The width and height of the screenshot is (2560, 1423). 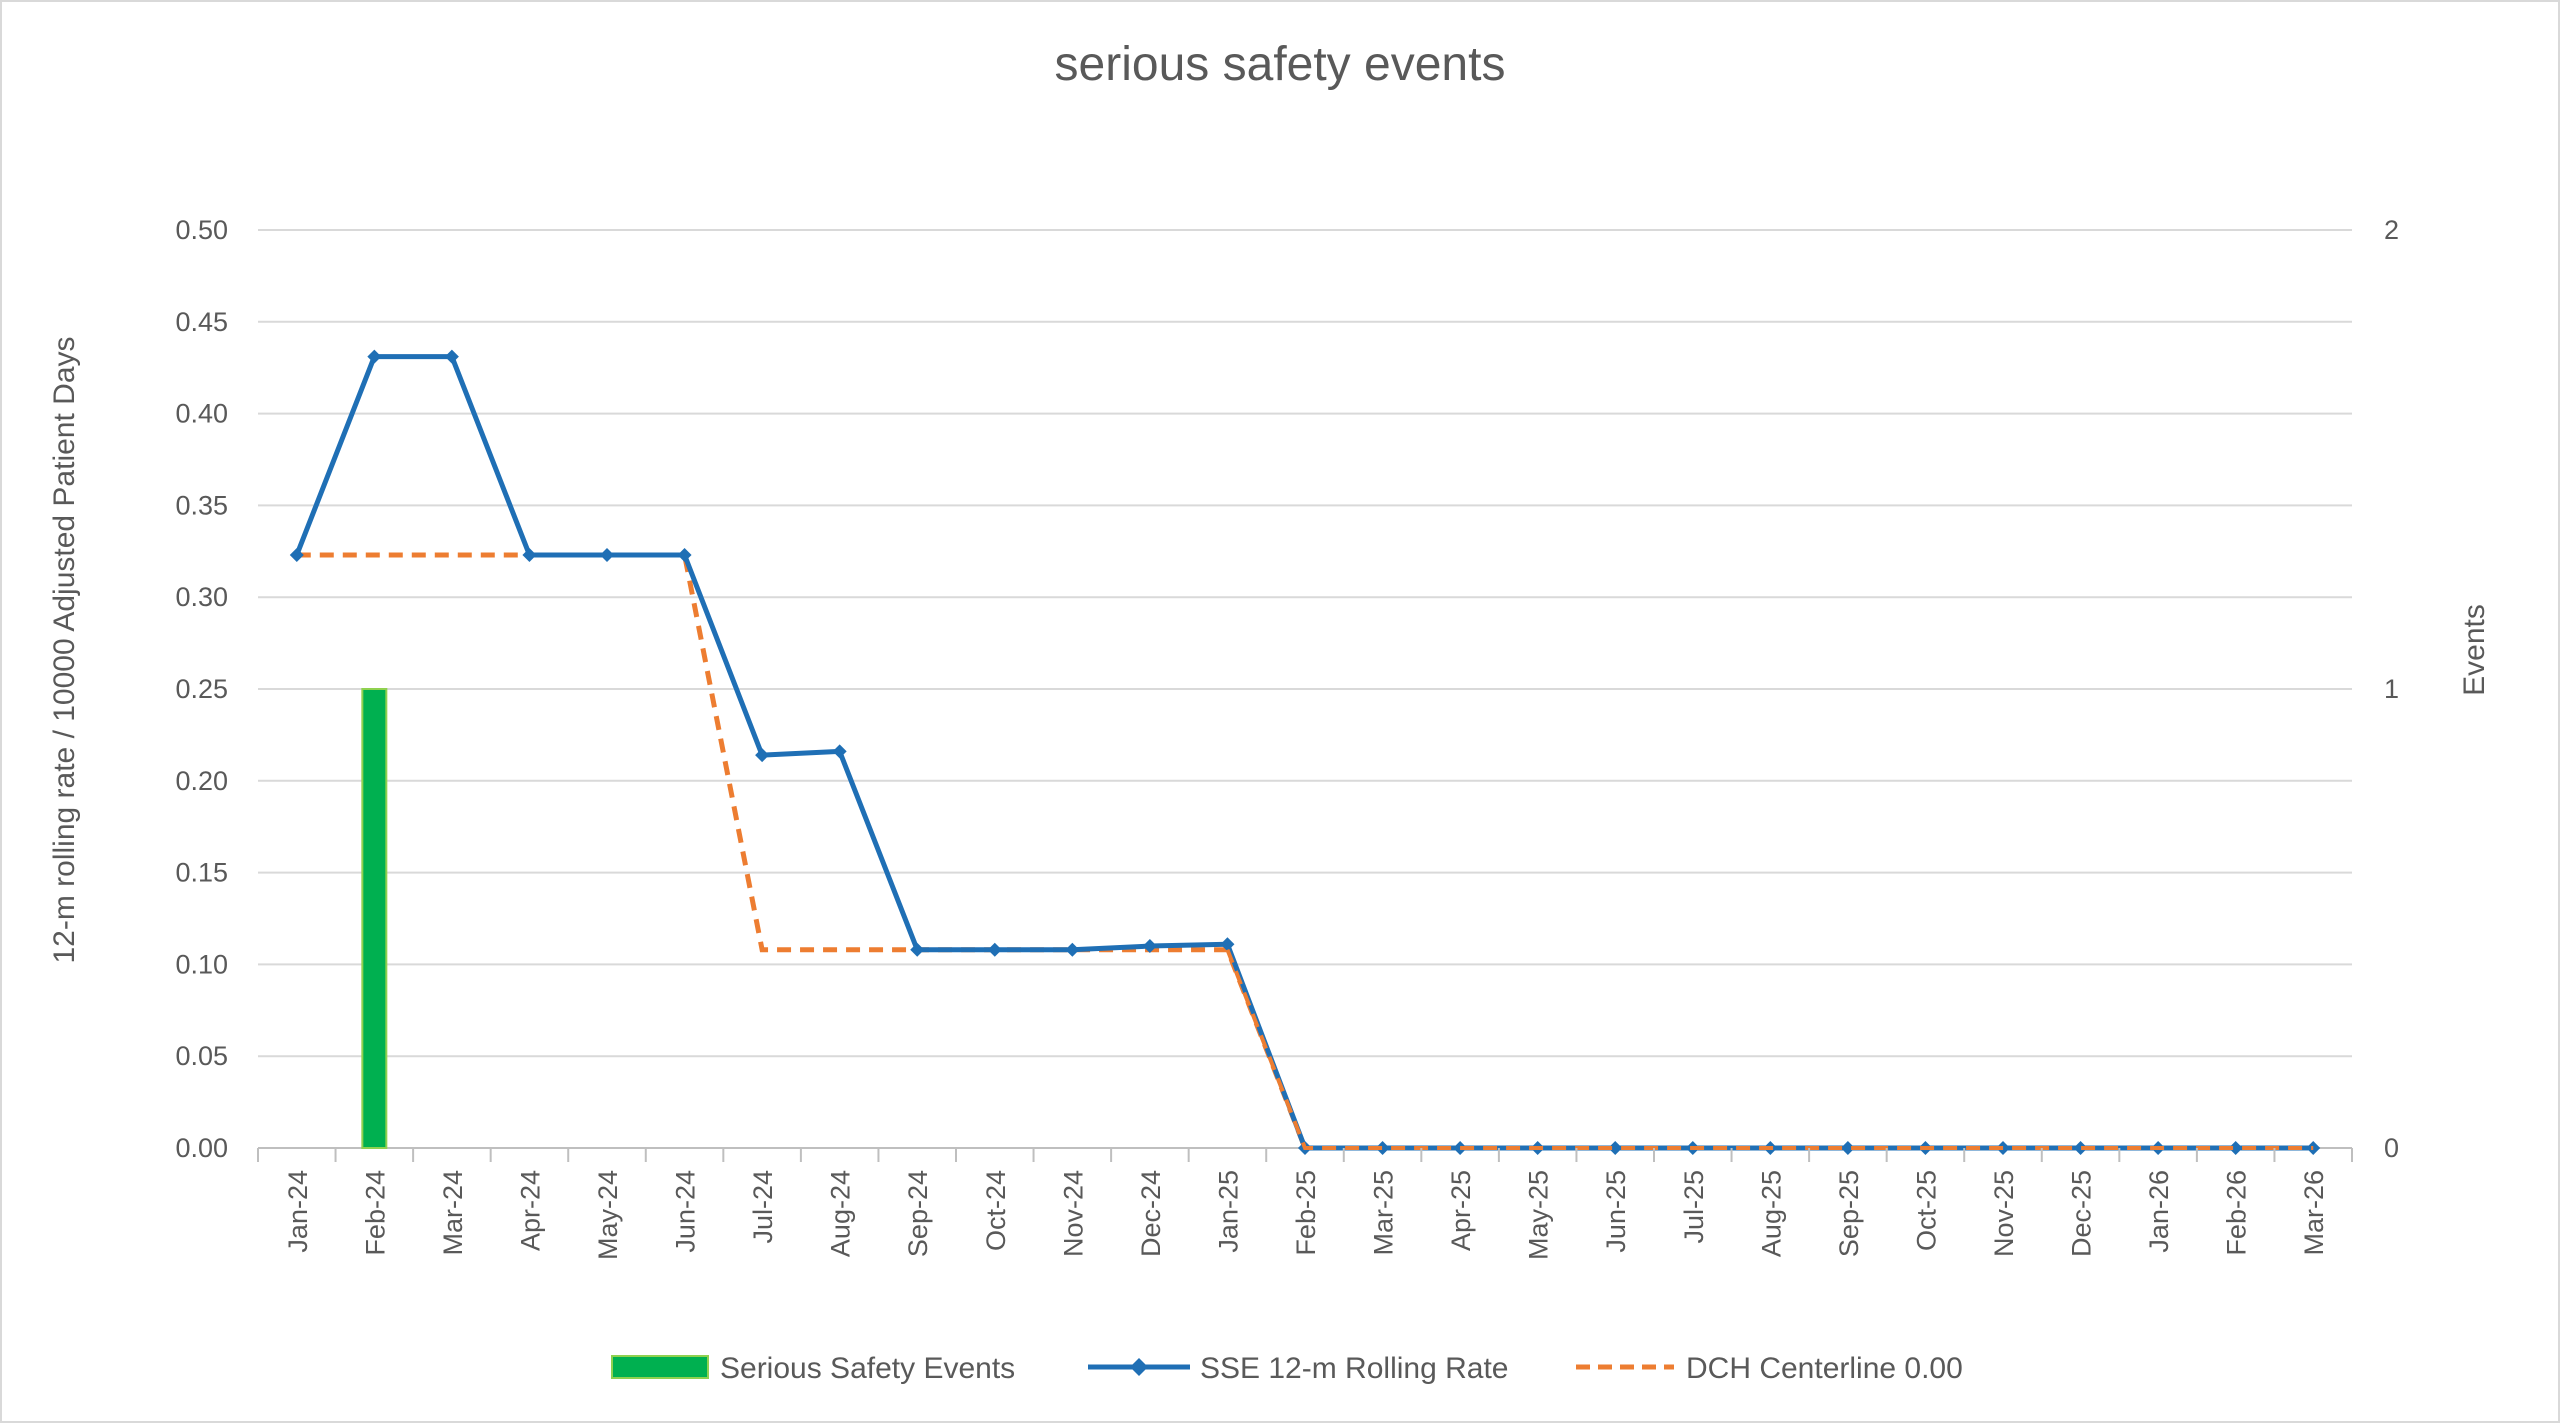 I want to click on x-tick-label: Feb-24, so click(x=375, y=1213).